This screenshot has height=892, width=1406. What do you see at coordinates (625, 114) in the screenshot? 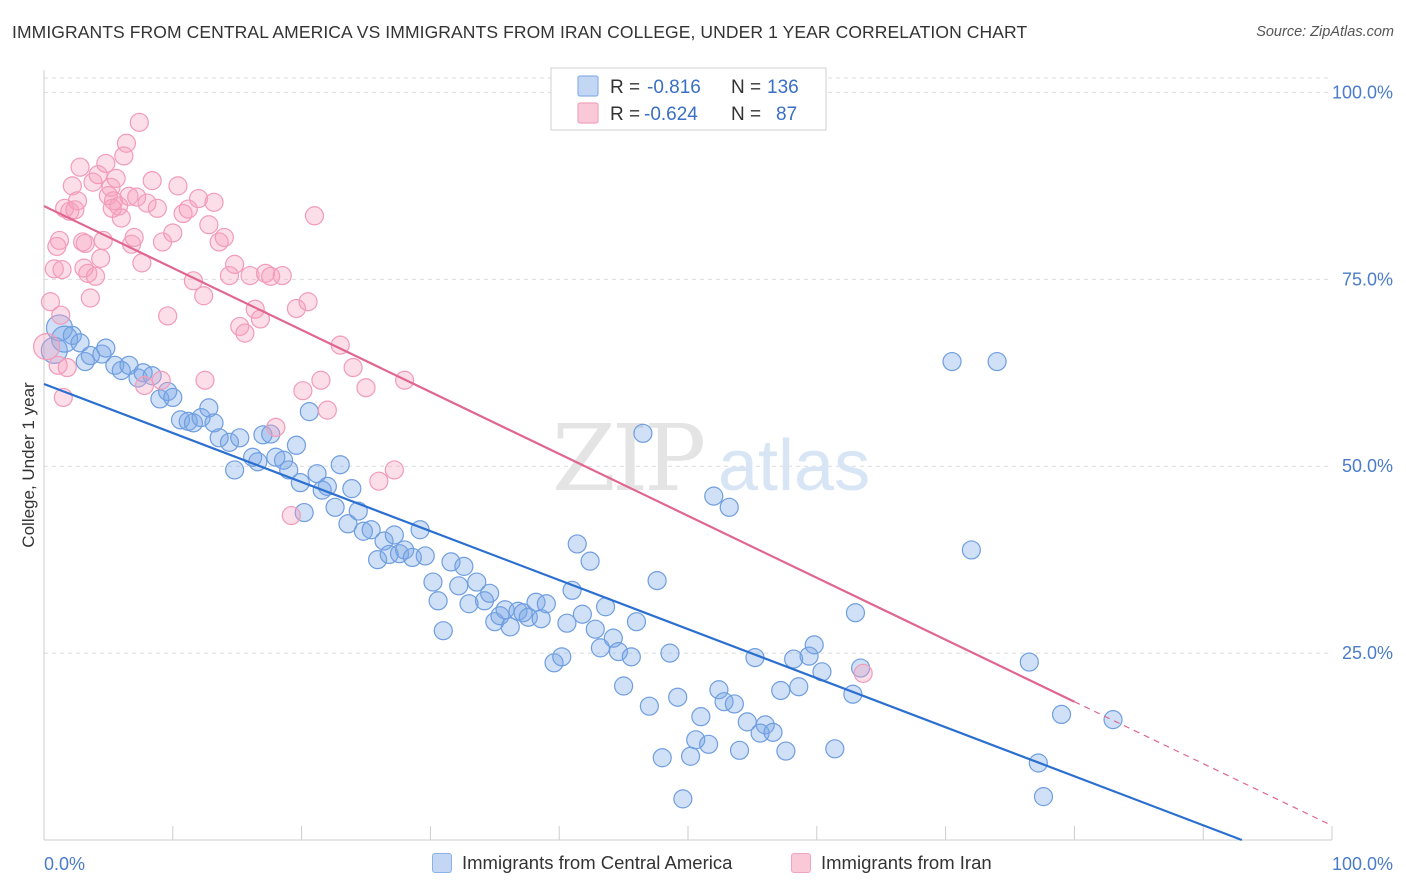
I see `legend-r-label-2: R =` at bounding box center [625, 114].